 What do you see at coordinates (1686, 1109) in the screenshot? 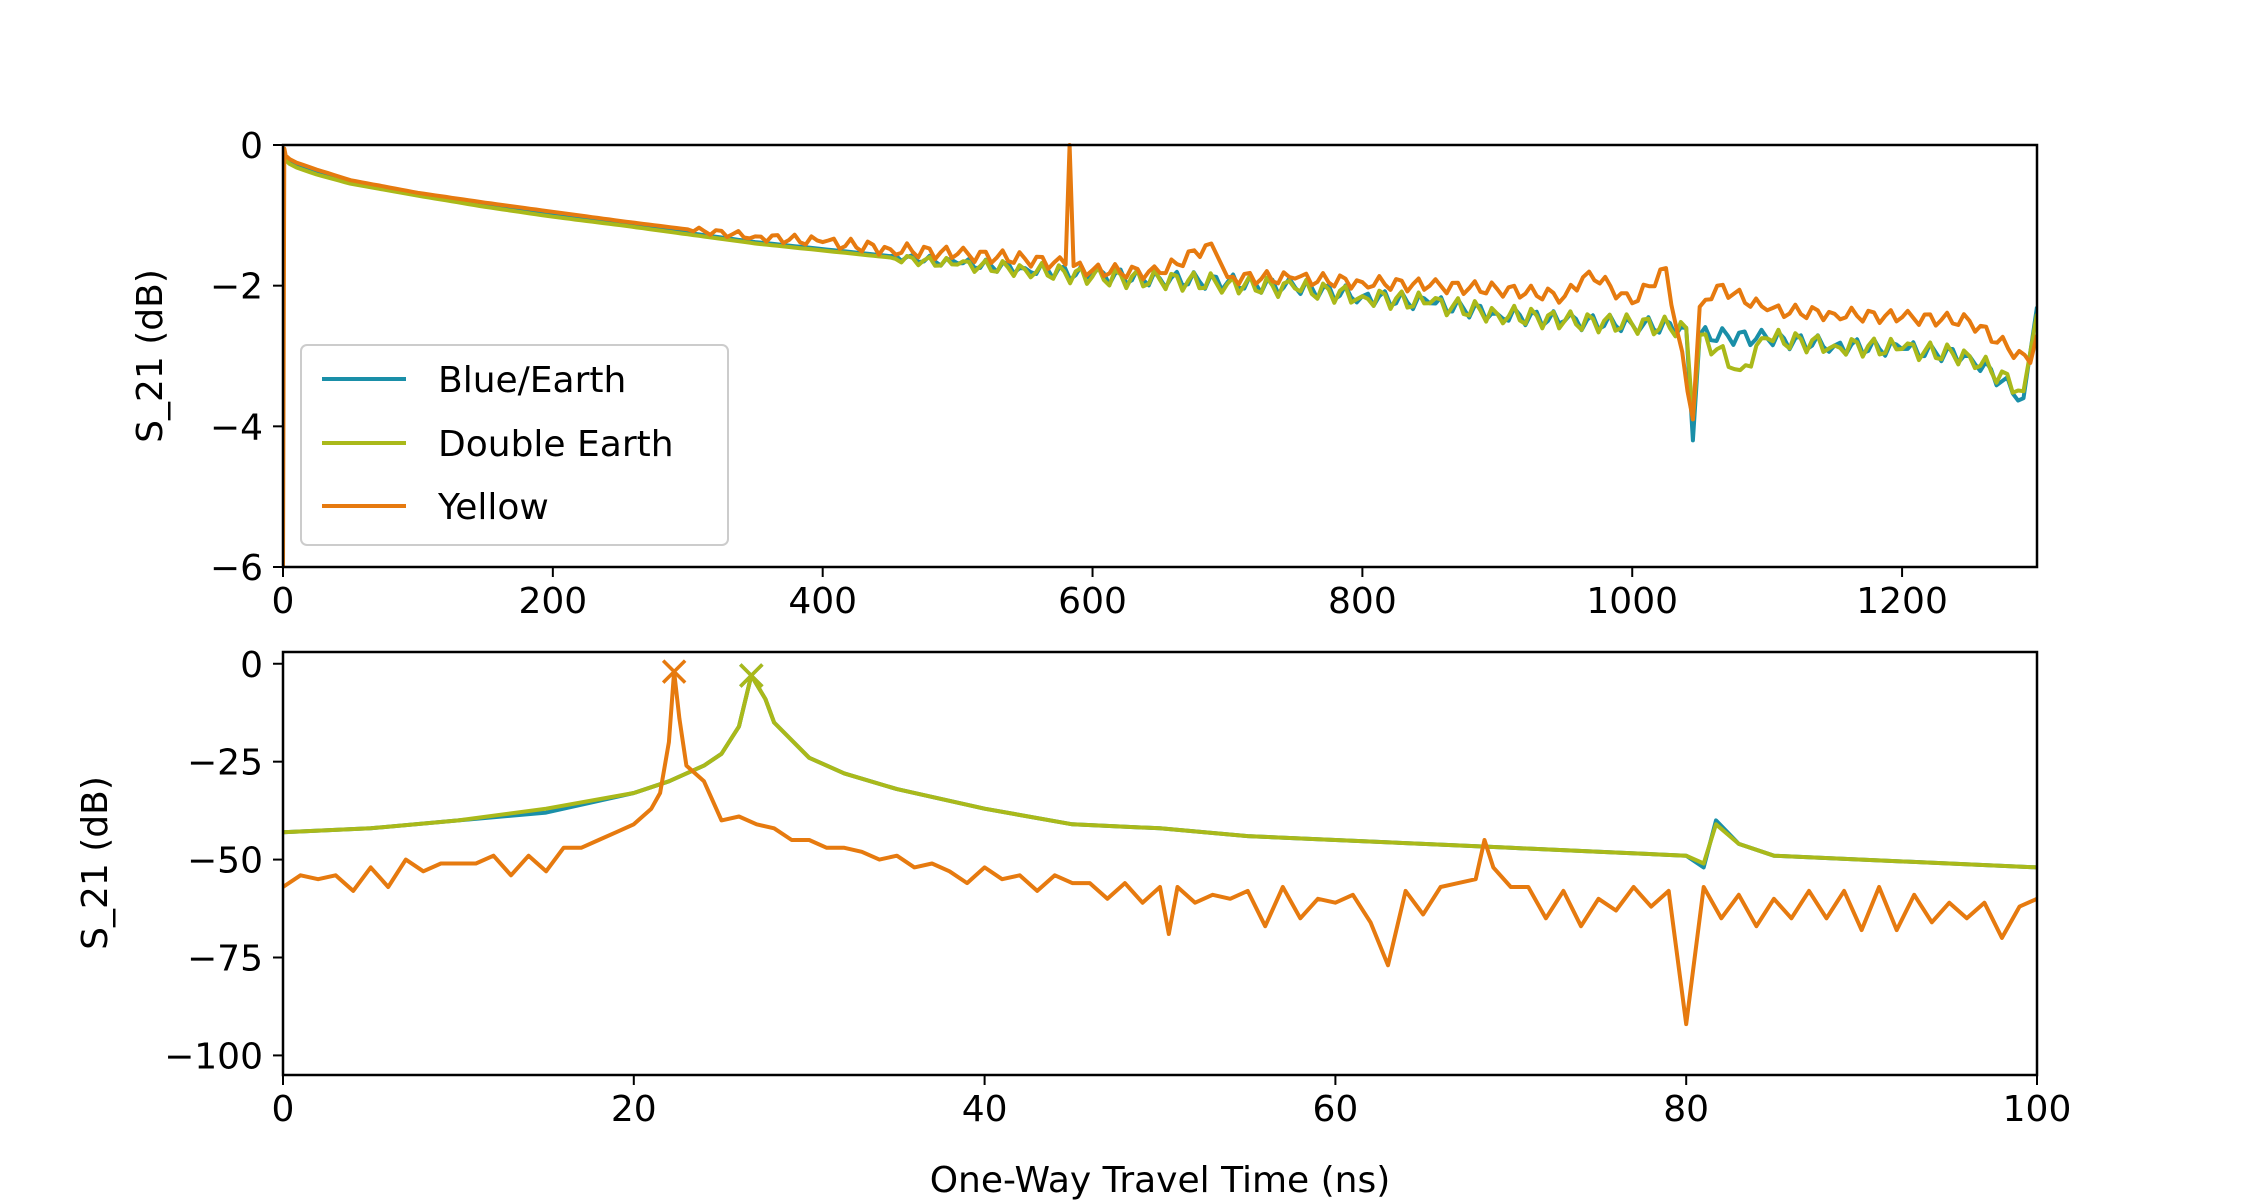
I see `bottom-x-tick-label: 80` at bounding box center [1686, 1109].